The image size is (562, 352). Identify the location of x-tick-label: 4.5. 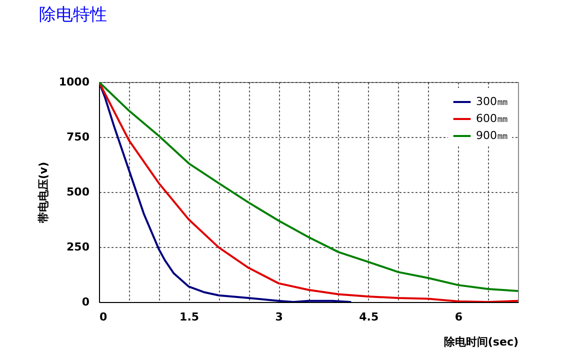
(369, 317).